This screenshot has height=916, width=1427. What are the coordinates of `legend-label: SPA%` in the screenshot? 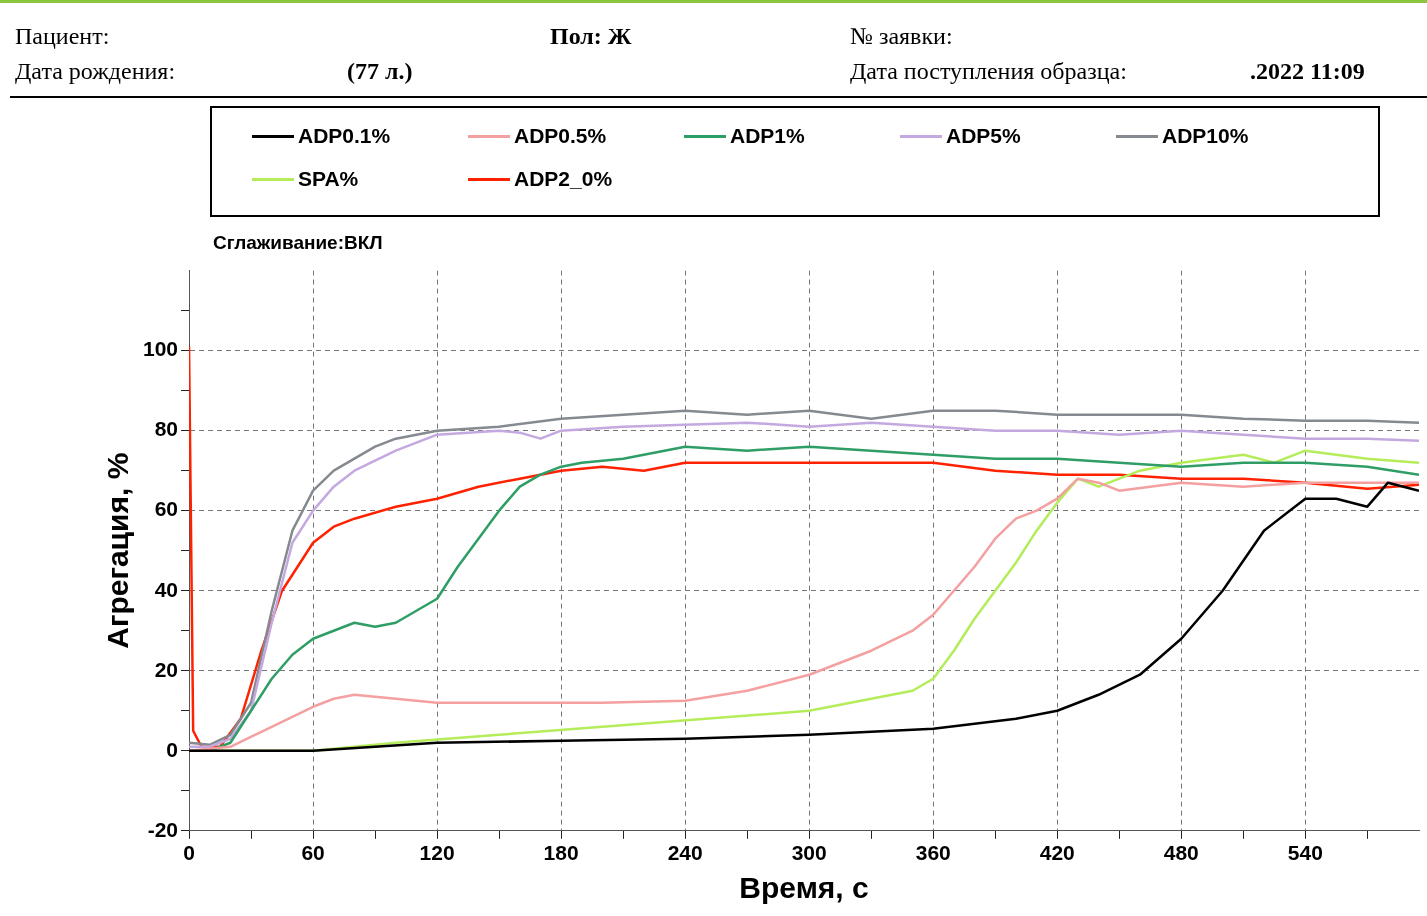 It's located at (328, 179).